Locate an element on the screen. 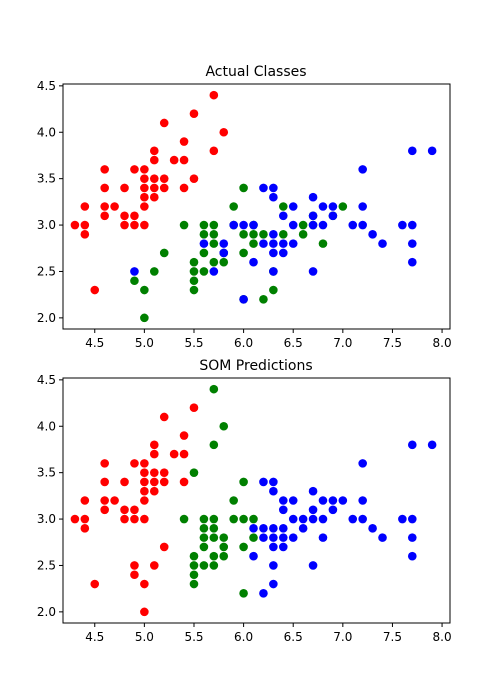 The height and width of the screenshot is (700, 500). y-tick-label: 2.0 is located at coordinates (46, 318).